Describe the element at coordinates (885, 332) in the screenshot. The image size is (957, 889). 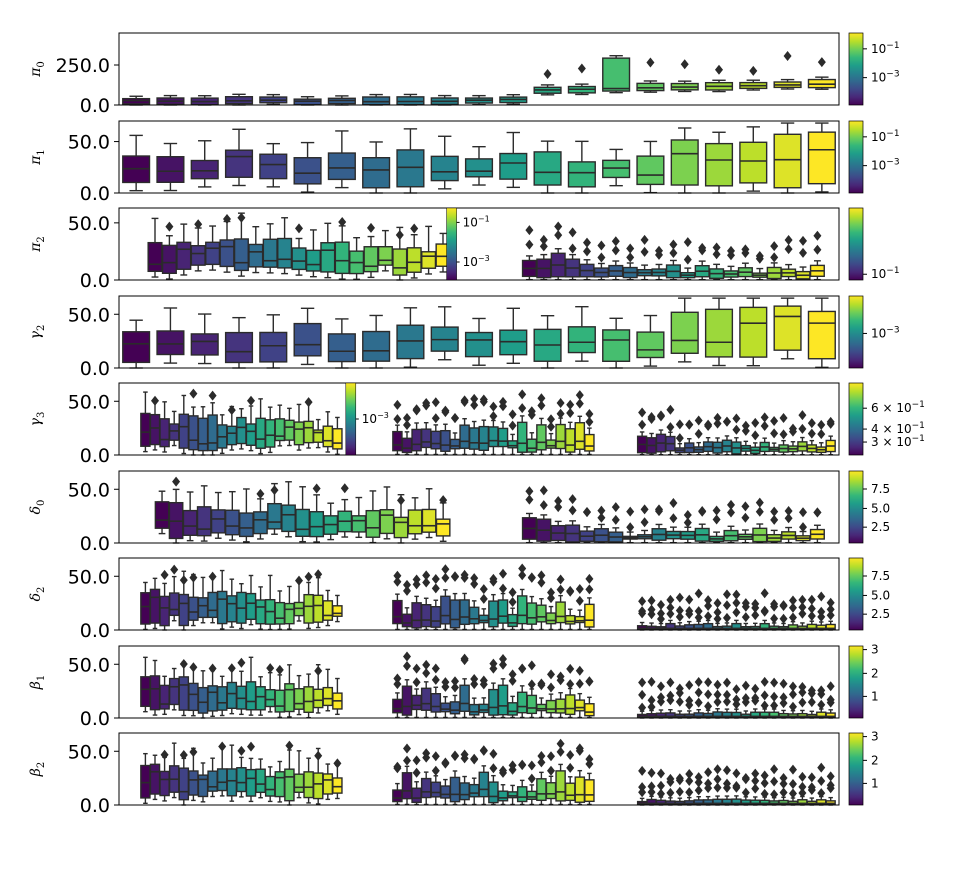
I see `colorbar-tick-label: 10−3` at that location.